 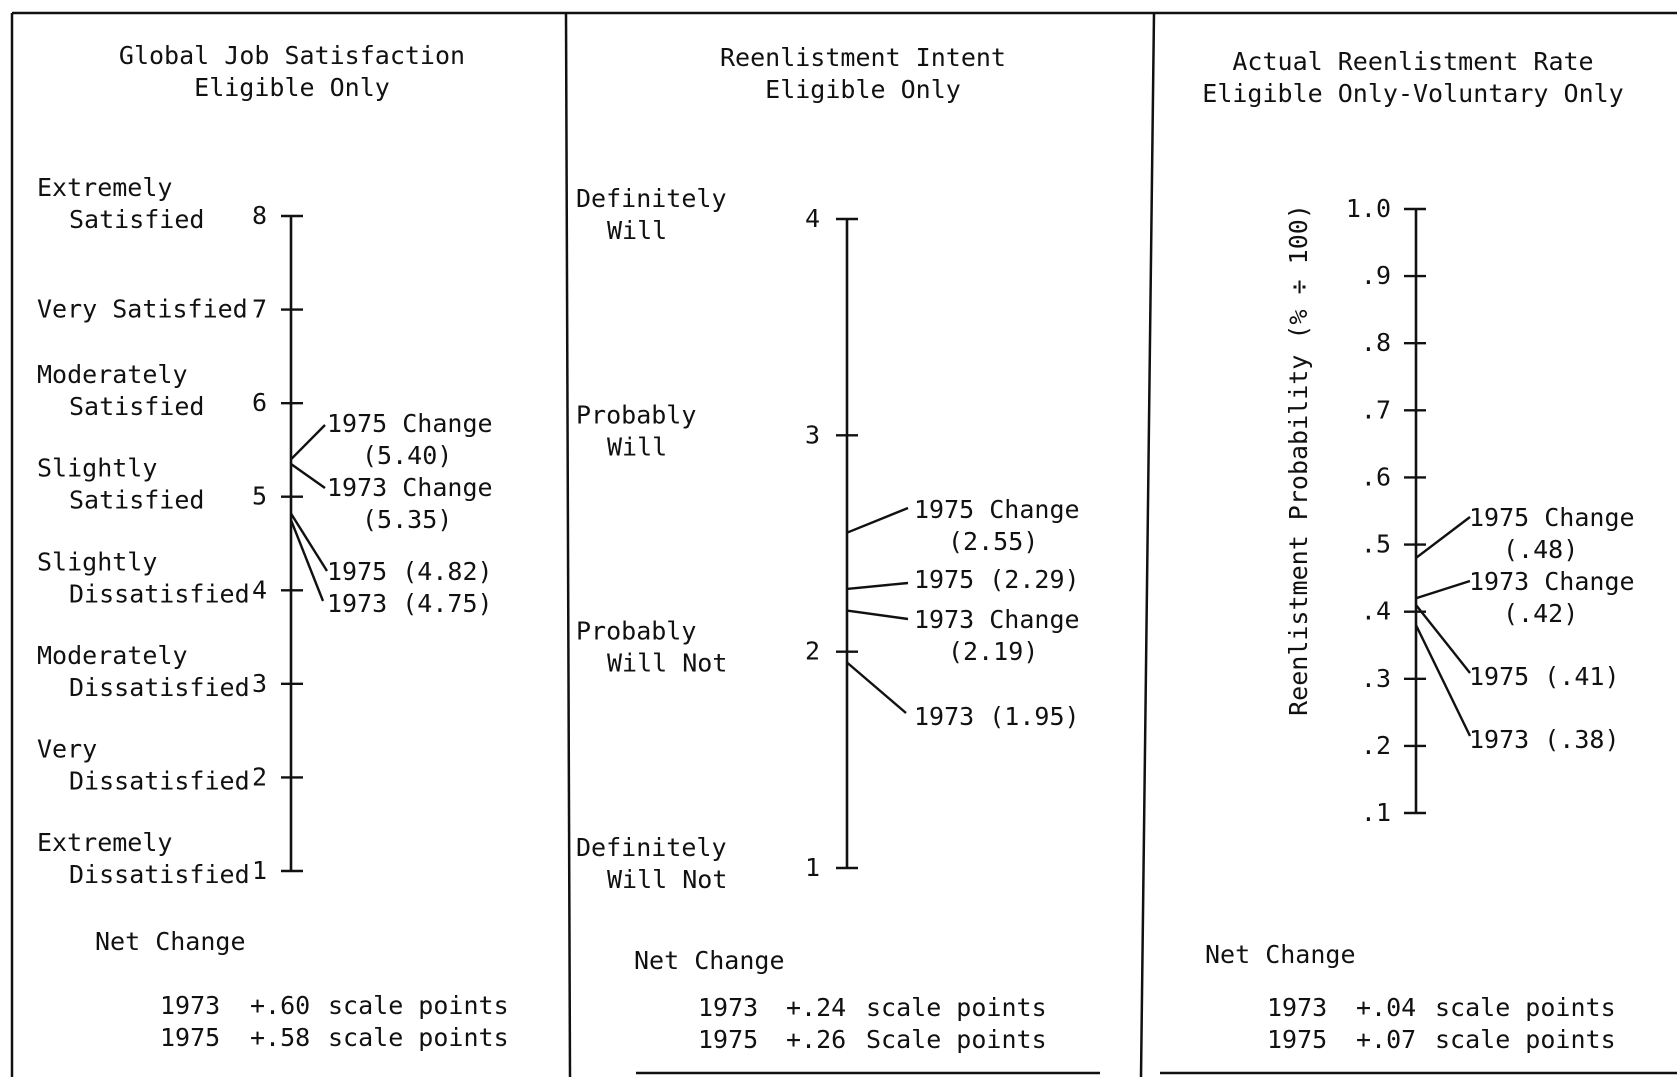 I want to click on panel-2-point-3-label-line-1: 1973 Change, so click(x=997, y=619).